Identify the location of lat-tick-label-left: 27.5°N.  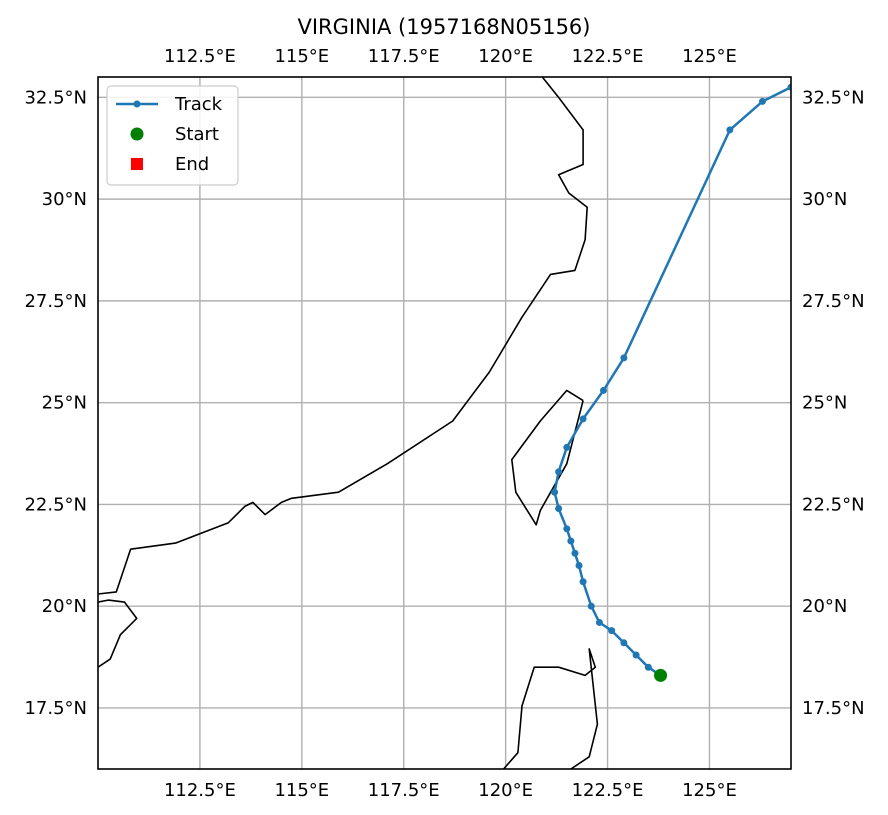
(55, 301).